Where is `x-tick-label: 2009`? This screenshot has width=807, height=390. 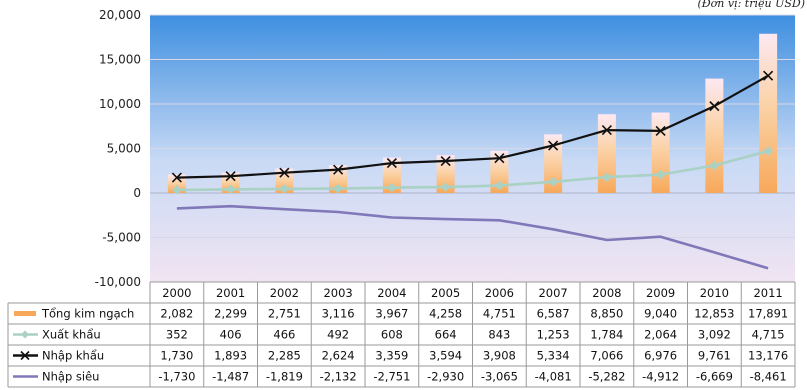 x-tick-label: 2009 is located at coordinates (660, 293).